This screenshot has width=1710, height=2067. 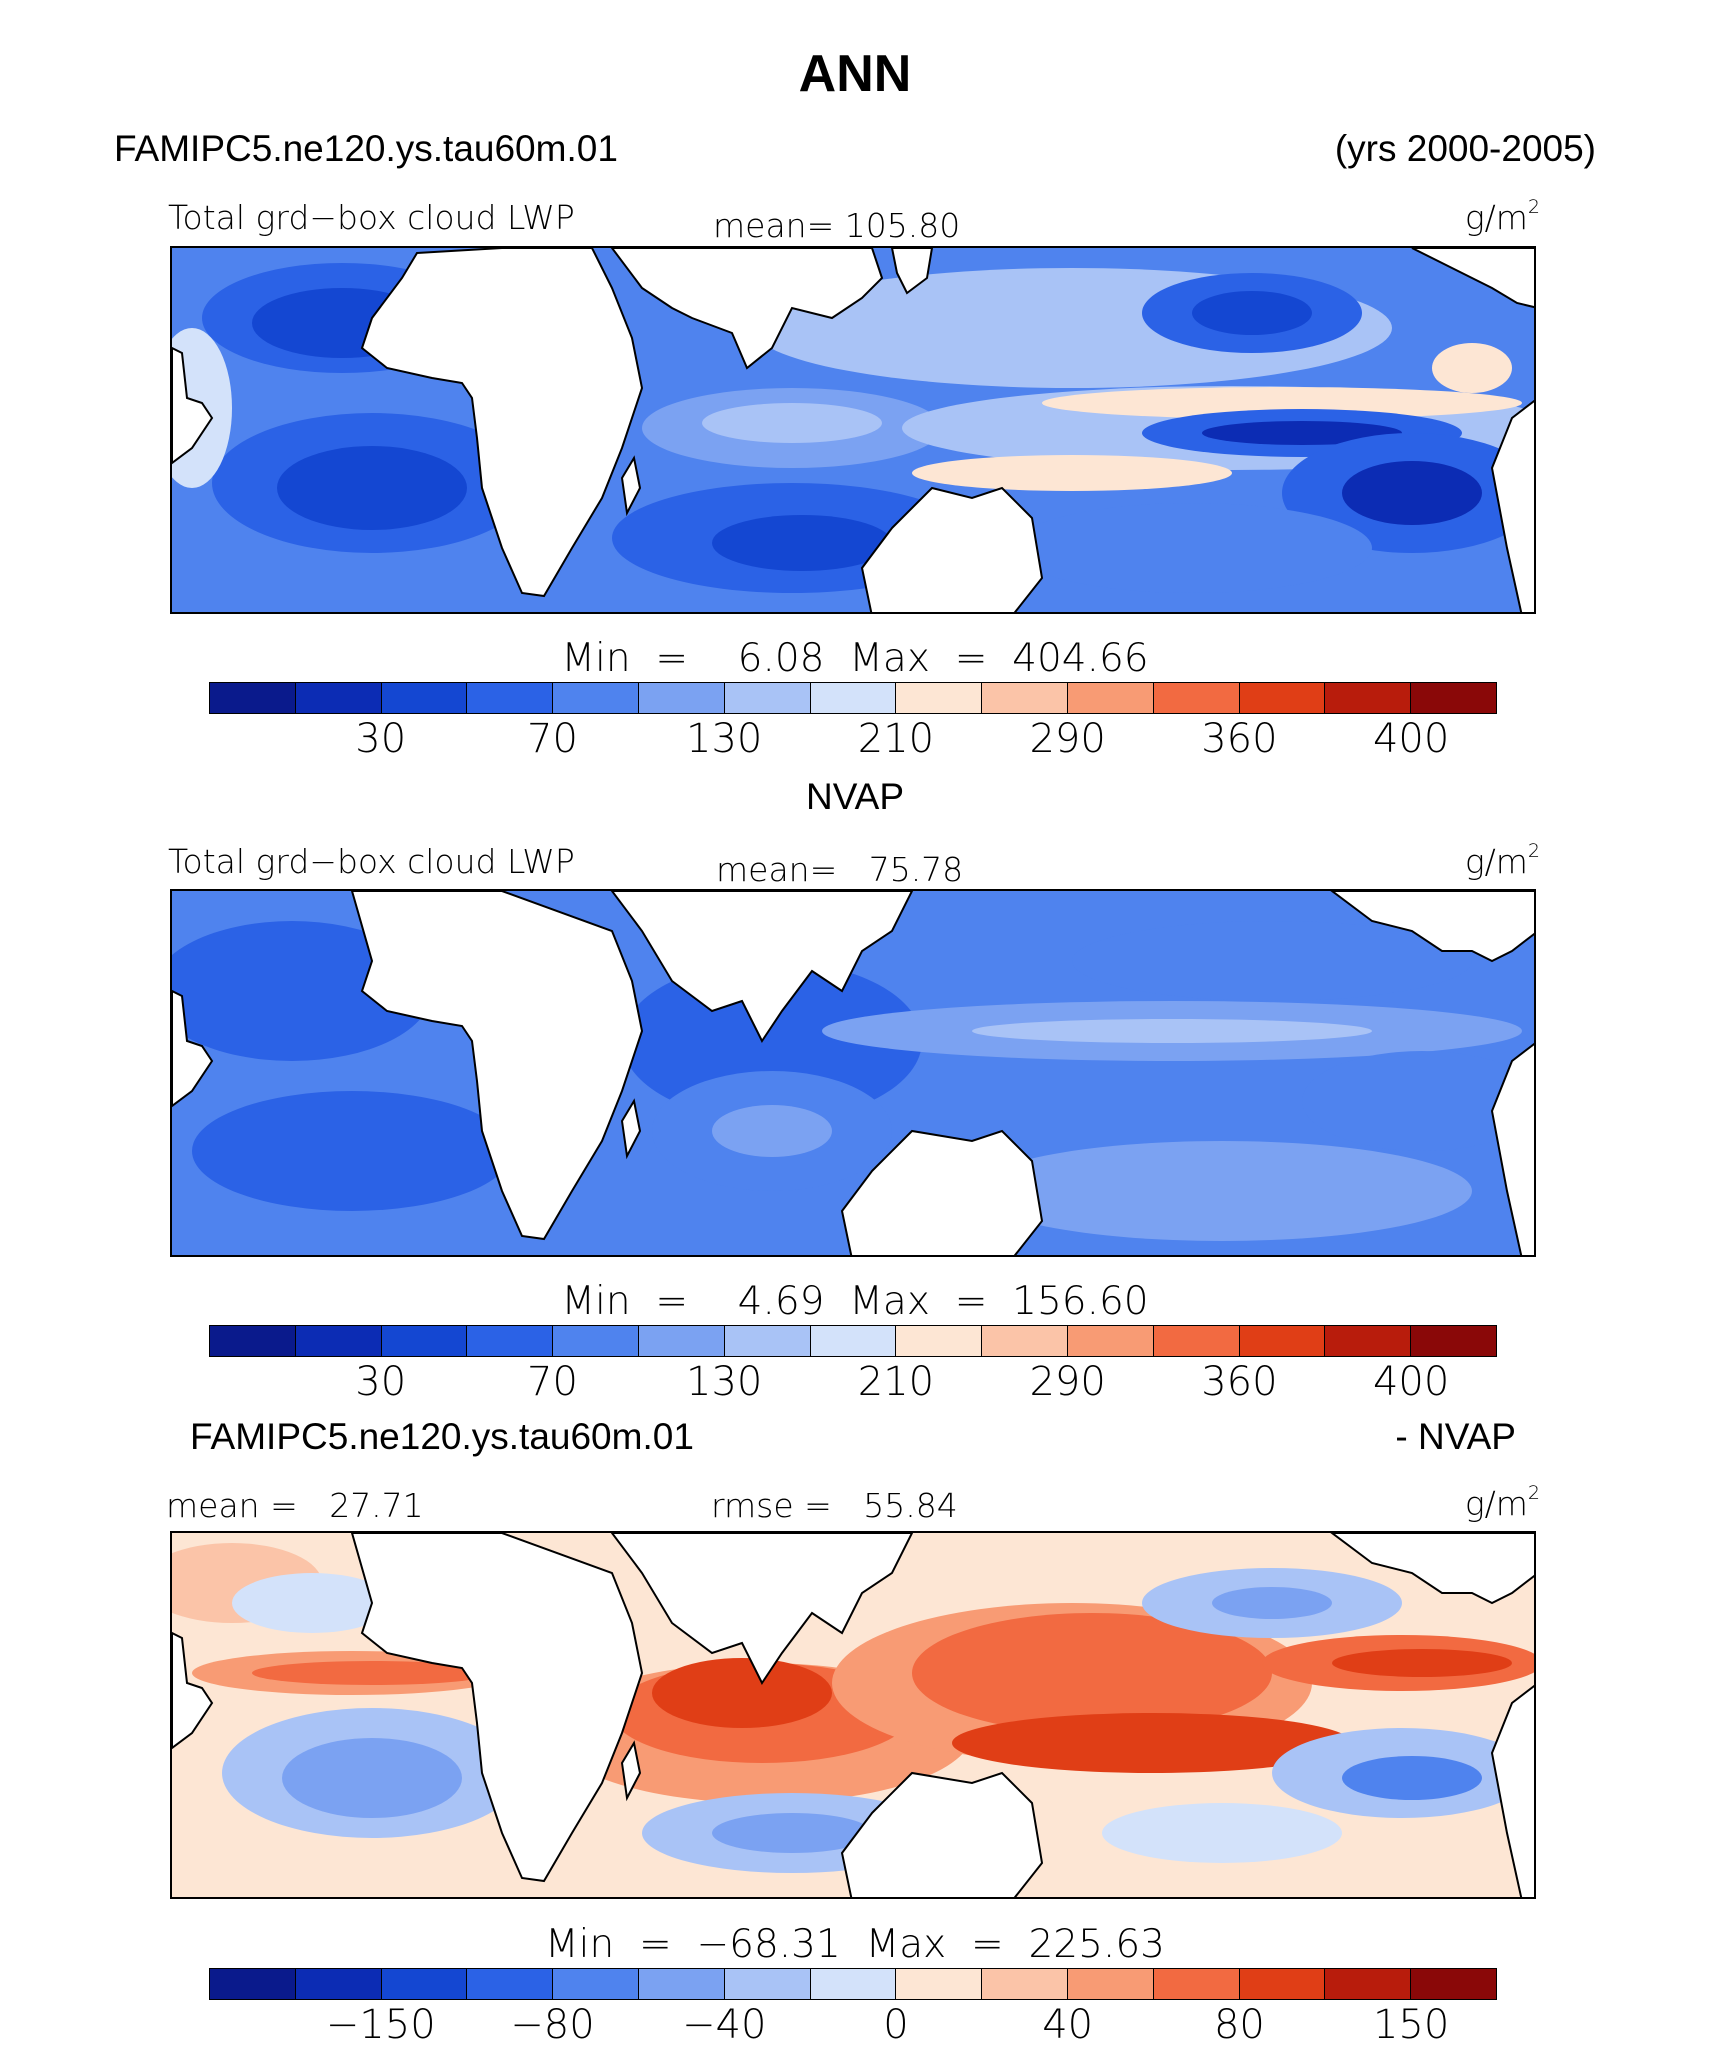 I want to click on panel1-americas-west, so click(x=1512, y=505).